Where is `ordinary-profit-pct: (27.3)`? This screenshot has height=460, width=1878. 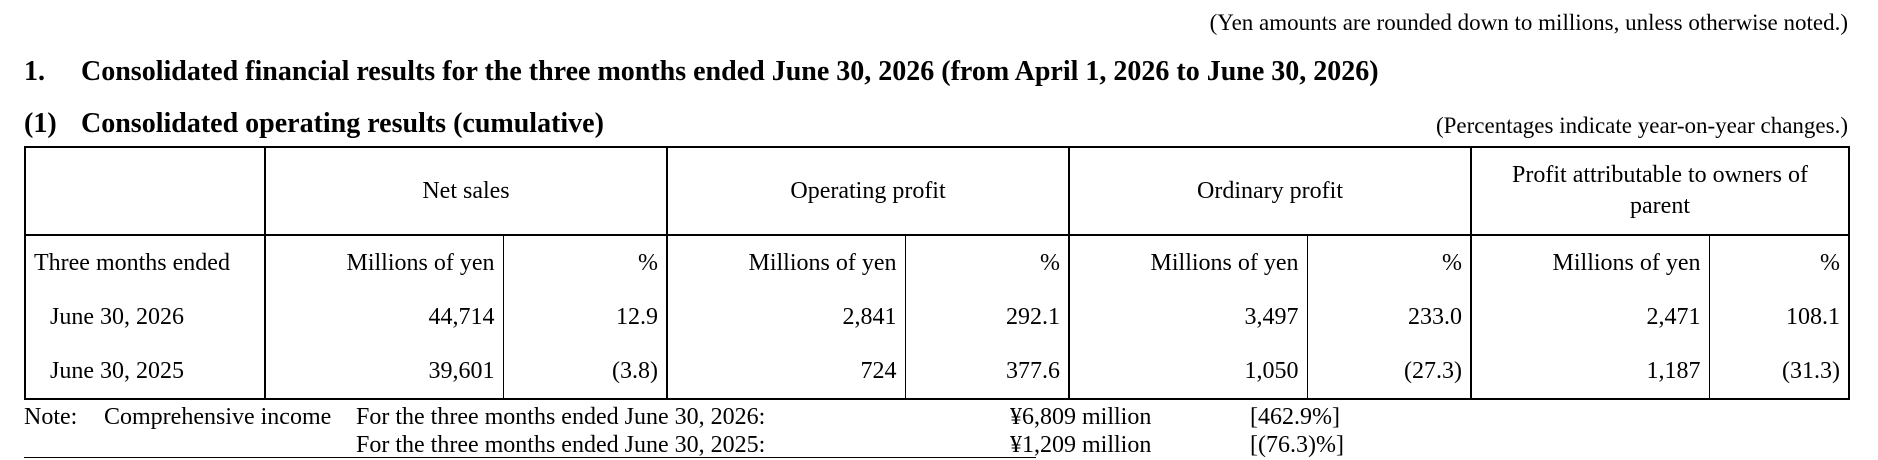 ordinary-profit-pct: (27.3) is located at coordinates (1390, 372).